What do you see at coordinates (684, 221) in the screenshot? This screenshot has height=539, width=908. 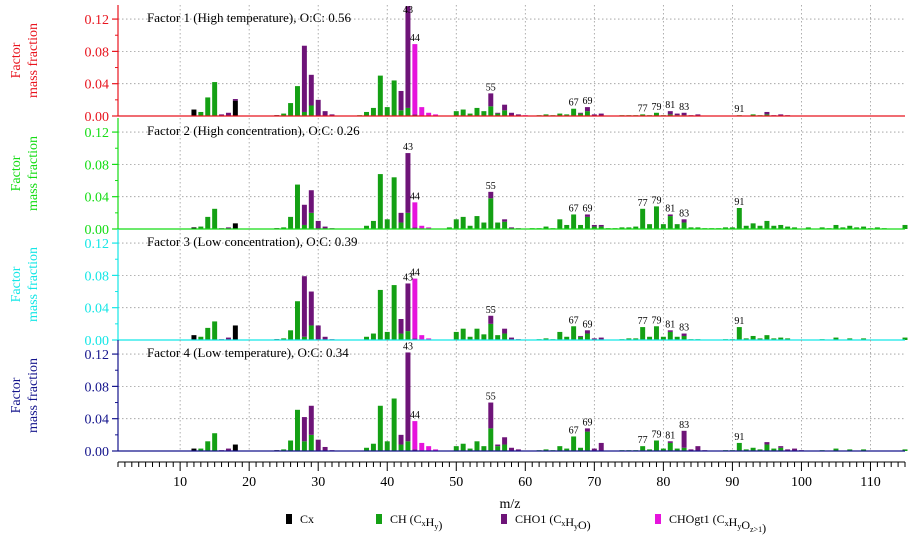 I see `bar-mz83-cho1` at bounding box center [684, 221].